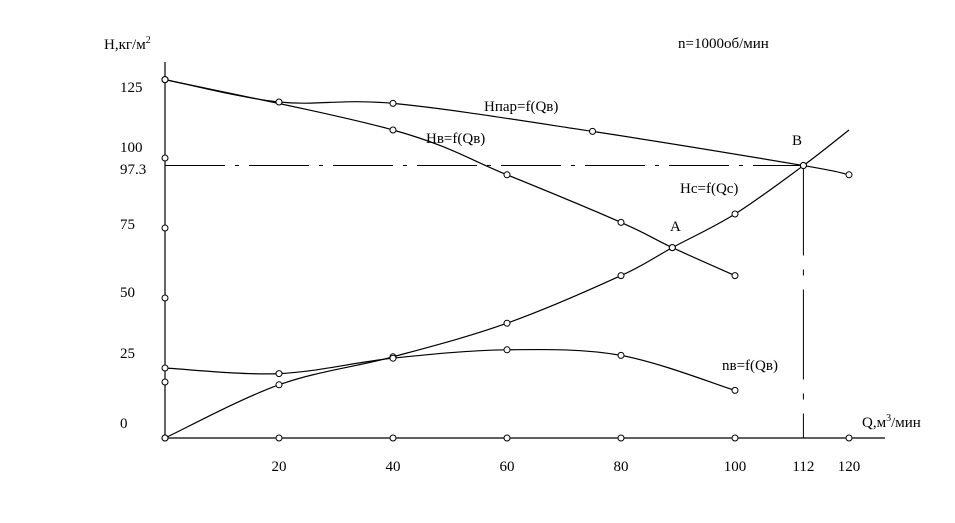 Image resolution: width=955 pixels, height=523 pixels. I want to click on x-axis-title: Q,м3/мин, so click(891, 422).